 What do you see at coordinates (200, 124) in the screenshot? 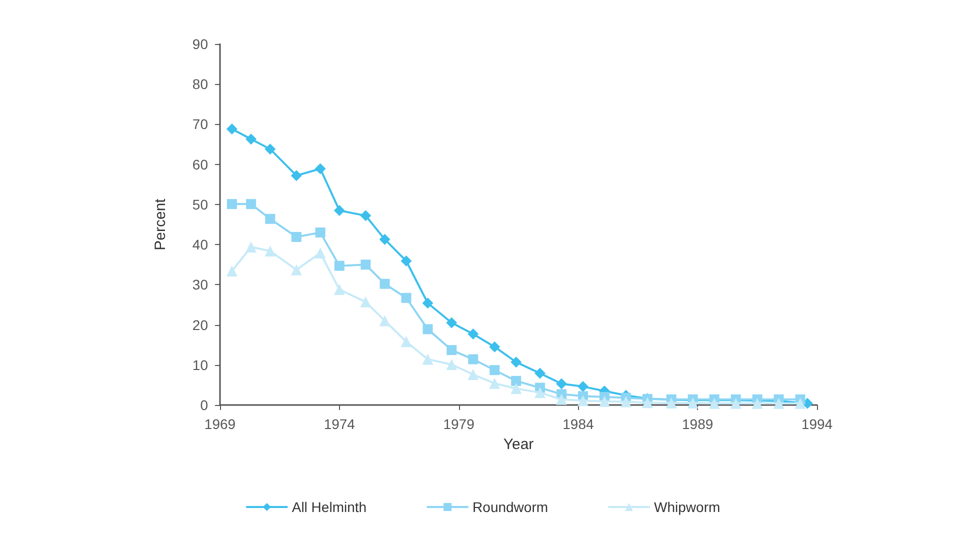
I see `y-tick-label: 70` at bounding box center [200, 124].